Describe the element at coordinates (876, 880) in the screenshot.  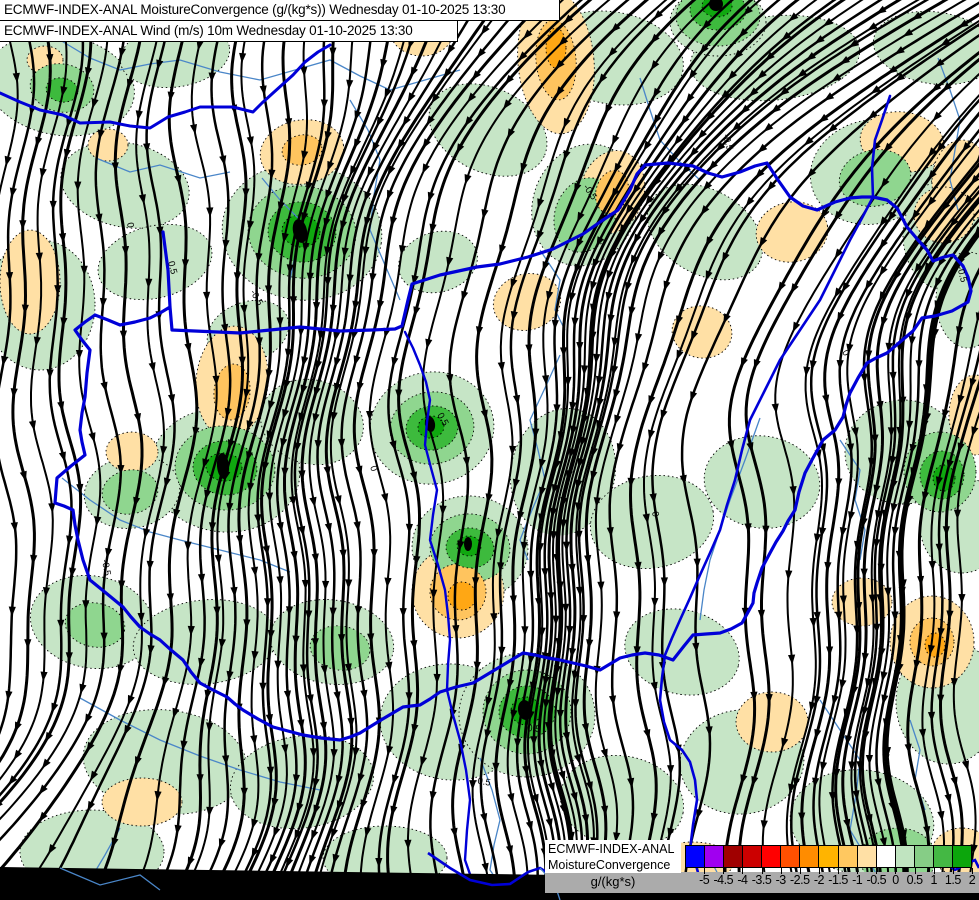
I see `legend-tick-label: -0.5` at that location.